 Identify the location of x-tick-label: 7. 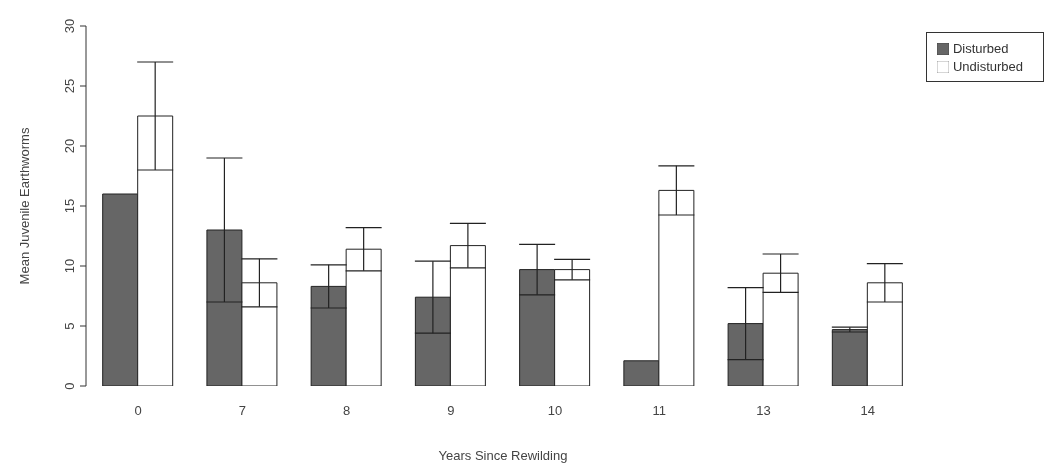
(242, 411).